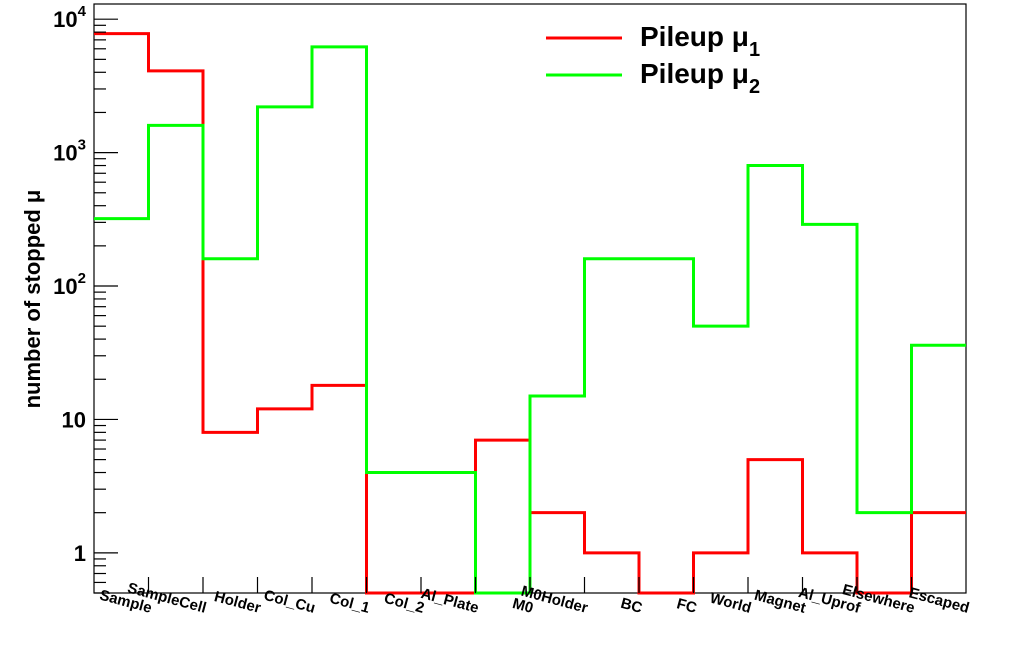 This screenshot has height=647, width=1017. What do you see at coordinates (82, 278) in the screenshot?
I see `y-tick-exponent: 2` at bounding box center [82, 278].